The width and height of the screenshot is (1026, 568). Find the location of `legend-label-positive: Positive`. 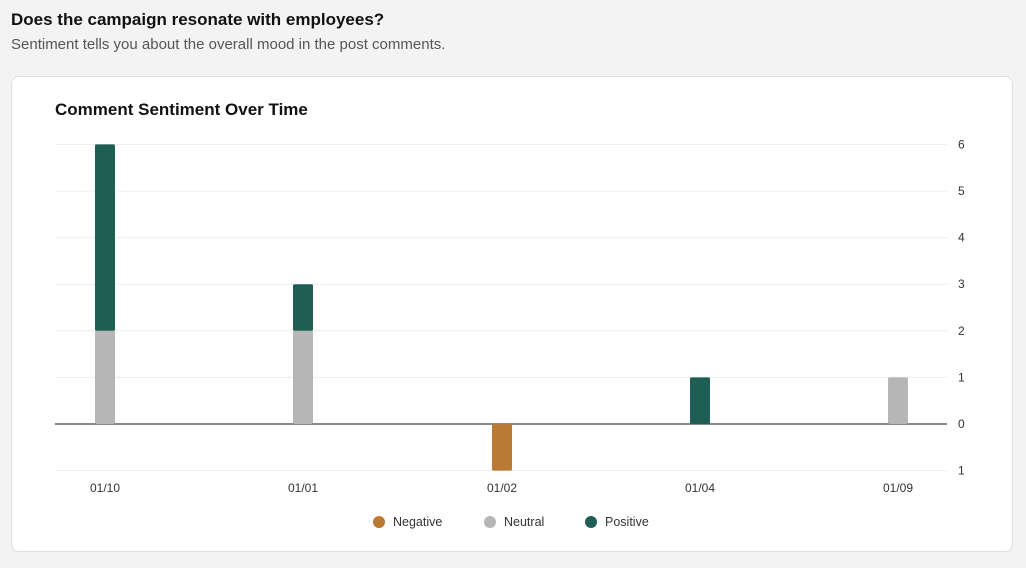

legend-label-positive: Positive is located at coordinates (627, 522).